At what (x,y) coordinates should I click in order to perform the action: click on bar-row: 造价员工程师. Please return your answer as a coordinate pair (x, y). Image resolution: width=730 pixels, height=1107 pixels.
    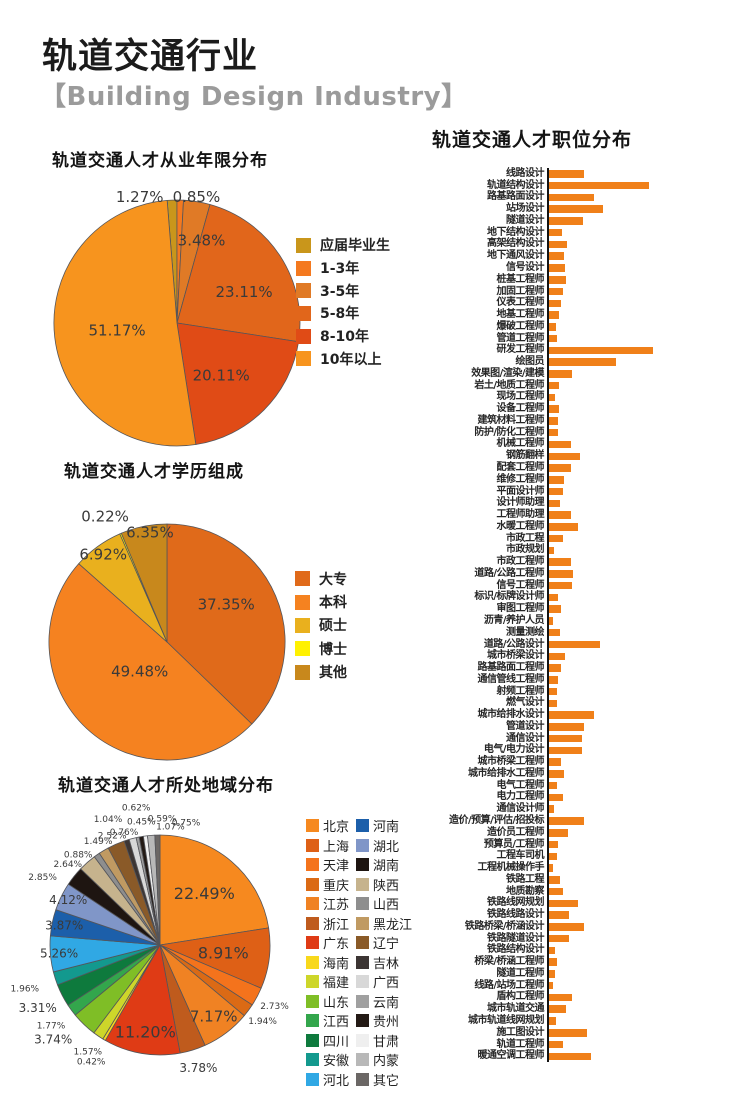
    Looking at the image, I should click on (577, 832).